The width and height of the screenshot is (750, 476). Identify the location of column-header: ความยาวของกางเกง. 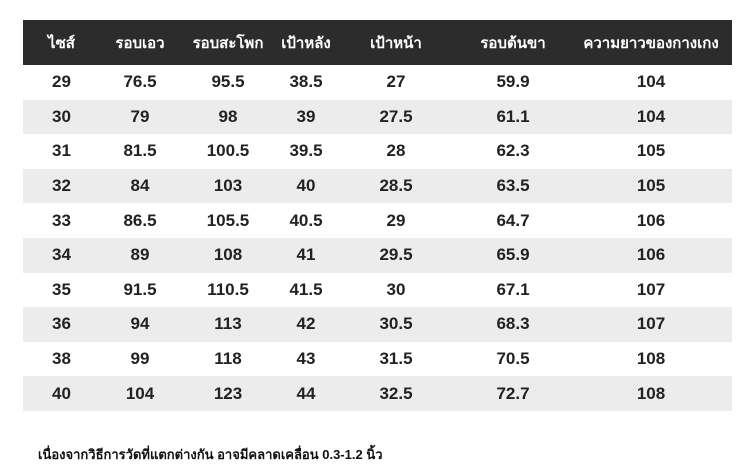
(651, 42).